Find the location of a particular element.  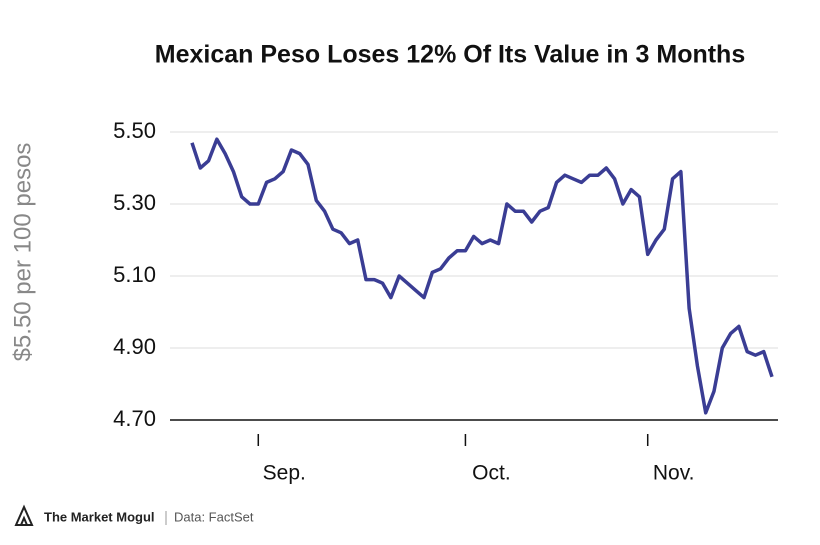

source: Data: FactSet is located at coordinates (214, 516).